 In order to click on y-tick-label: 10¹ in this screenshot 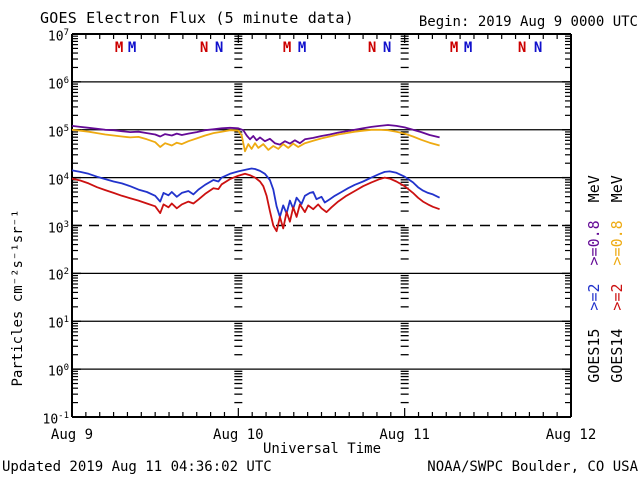, I will do `click(58, 323)`.